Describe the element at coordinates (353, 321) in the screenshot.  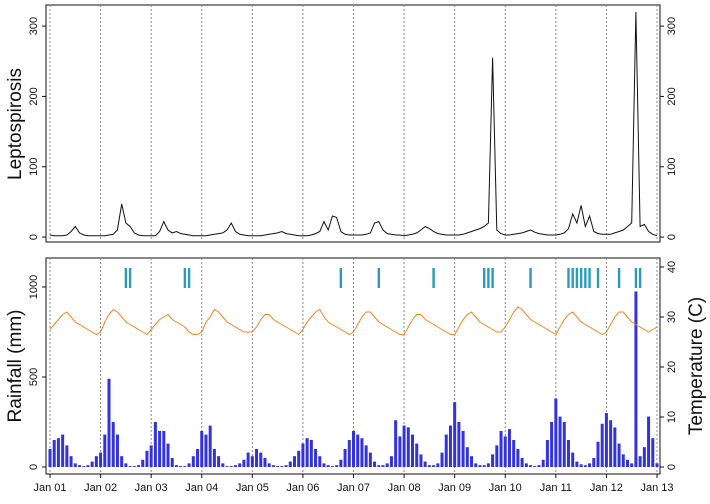
I see `line` at that location.